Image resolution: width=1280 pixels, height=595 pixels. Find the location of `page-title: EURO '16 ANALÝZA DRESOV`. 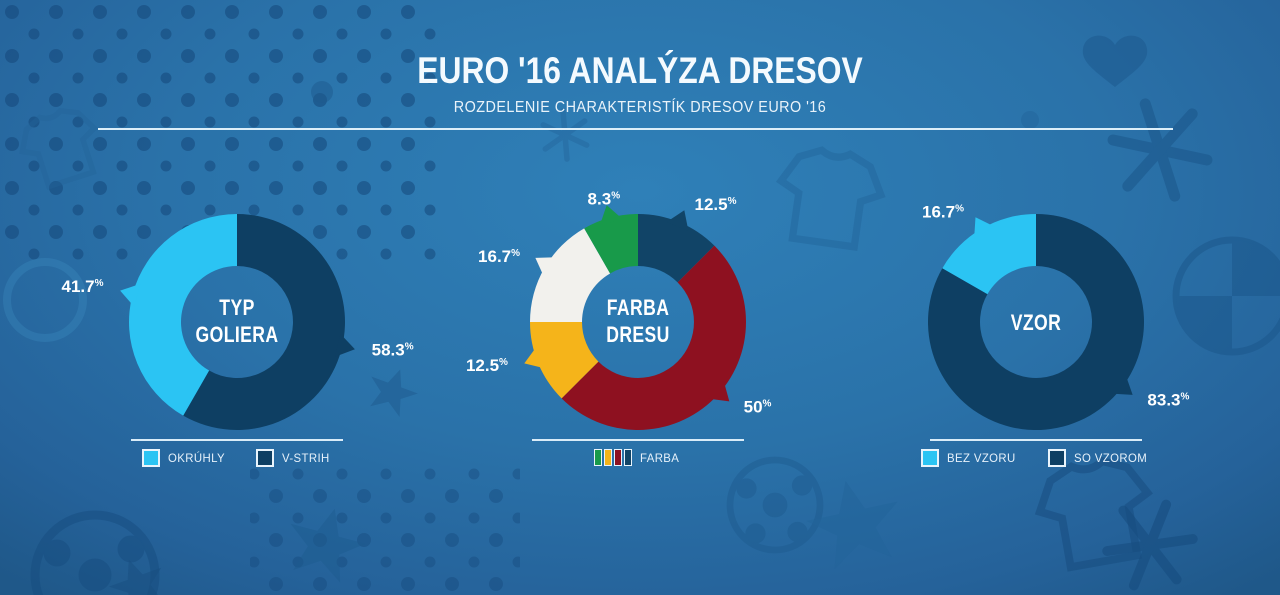

page-title: EURO '16 ANALÝZA DRESOV is located at coordinates (640, 70).